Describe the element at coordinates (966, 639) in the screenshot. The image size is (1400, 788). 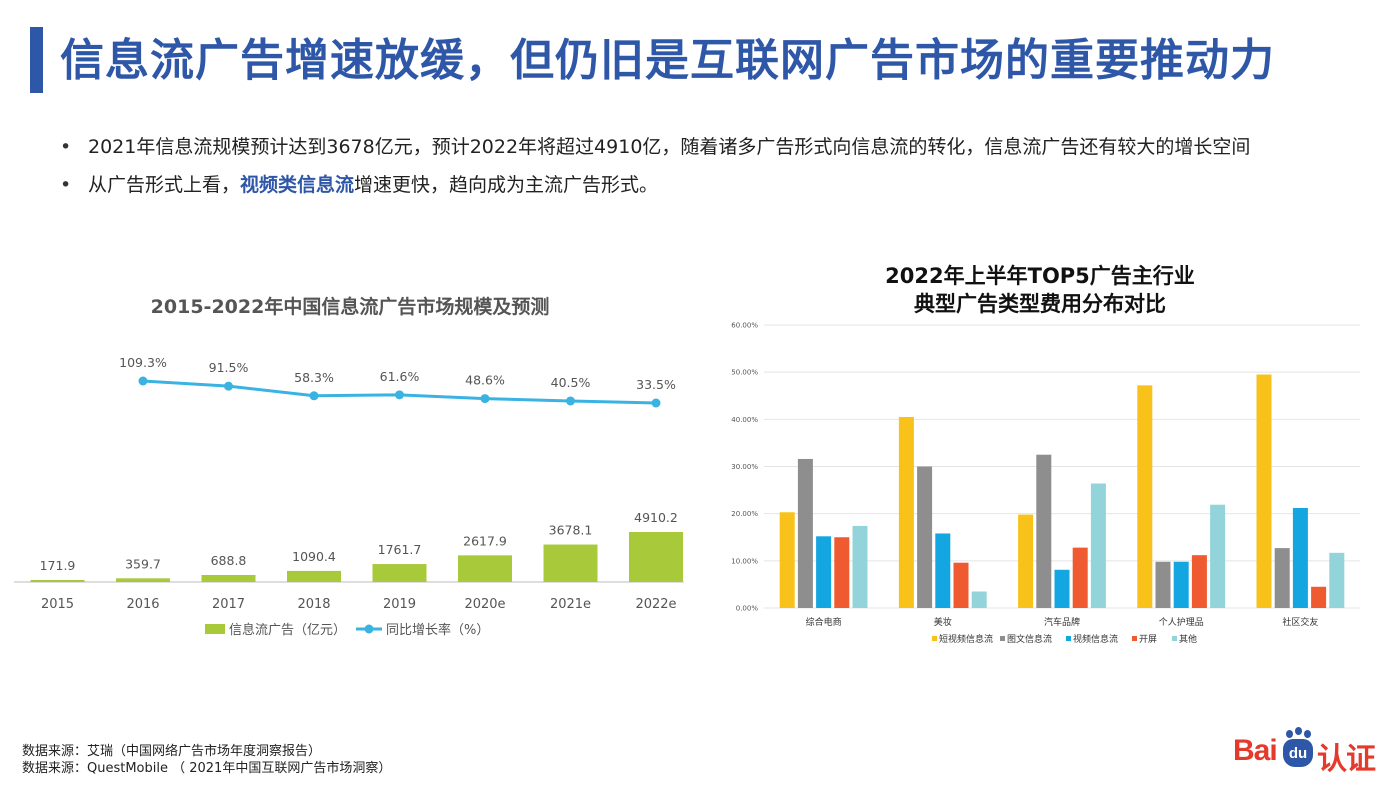
I see `legend-label: 短视频信息流` at that location.